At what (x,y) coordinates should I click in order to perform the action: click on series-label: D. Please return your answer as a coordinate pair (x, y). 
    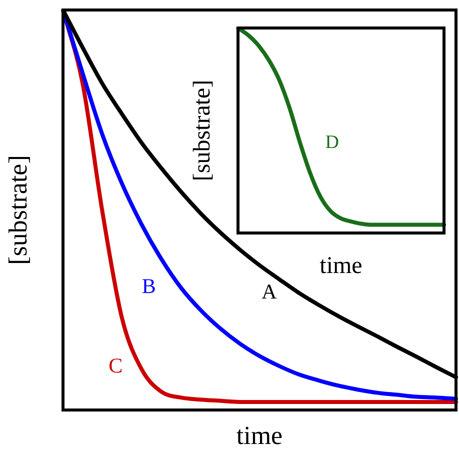
    Looking at the image, I should click on (332, 142).